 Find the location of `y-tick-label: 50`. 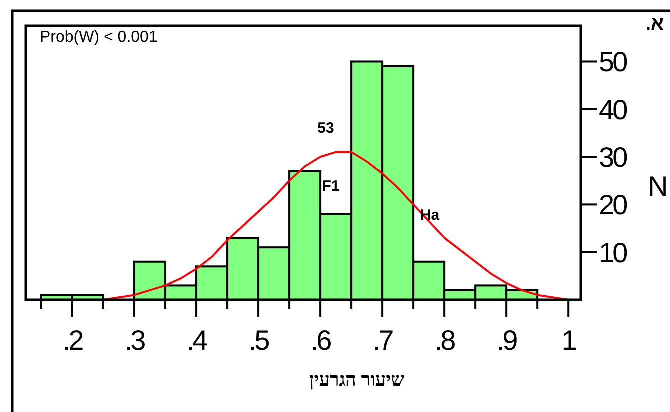

y-tick-label: 50 is located at coordinates (613, 62).